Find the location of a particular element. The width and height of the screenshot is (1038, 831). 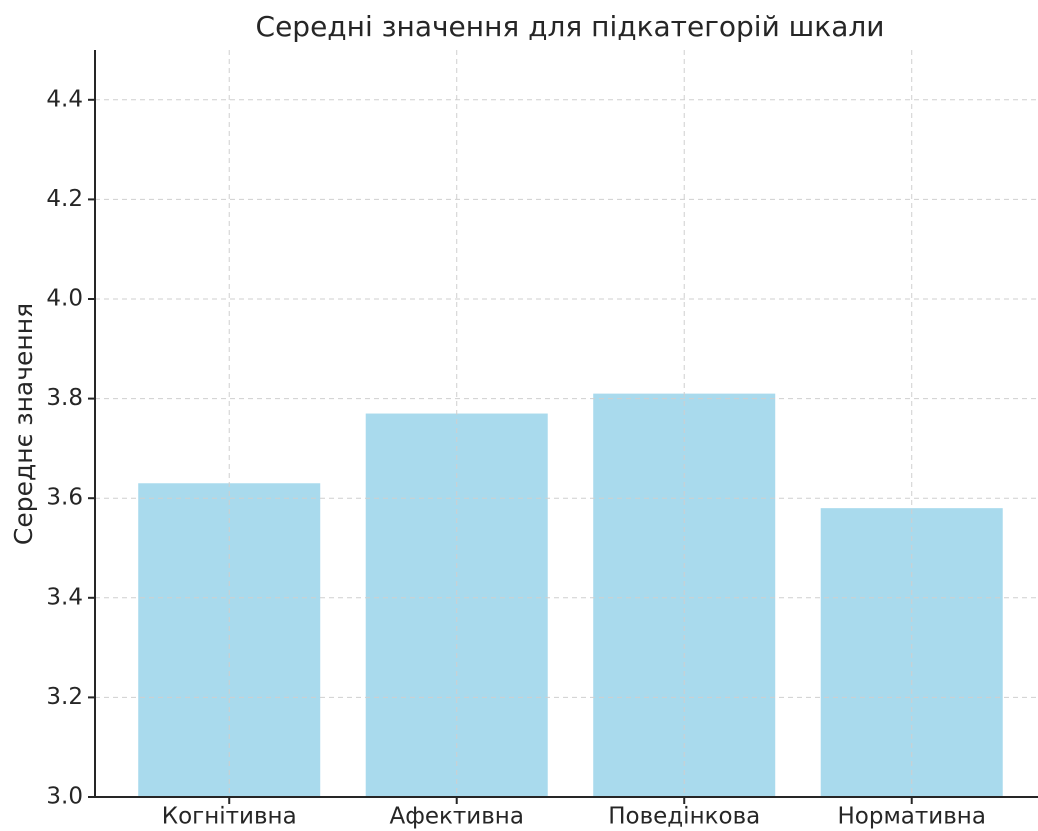

y-axis-label: Середнє значення is located at coordinates (23, 424).